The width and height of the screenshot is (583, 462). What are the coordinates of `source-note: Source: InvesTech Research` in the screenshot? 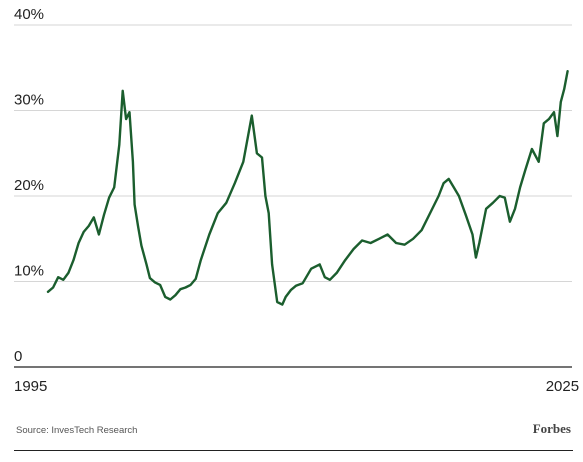 It's located at (77, 430).